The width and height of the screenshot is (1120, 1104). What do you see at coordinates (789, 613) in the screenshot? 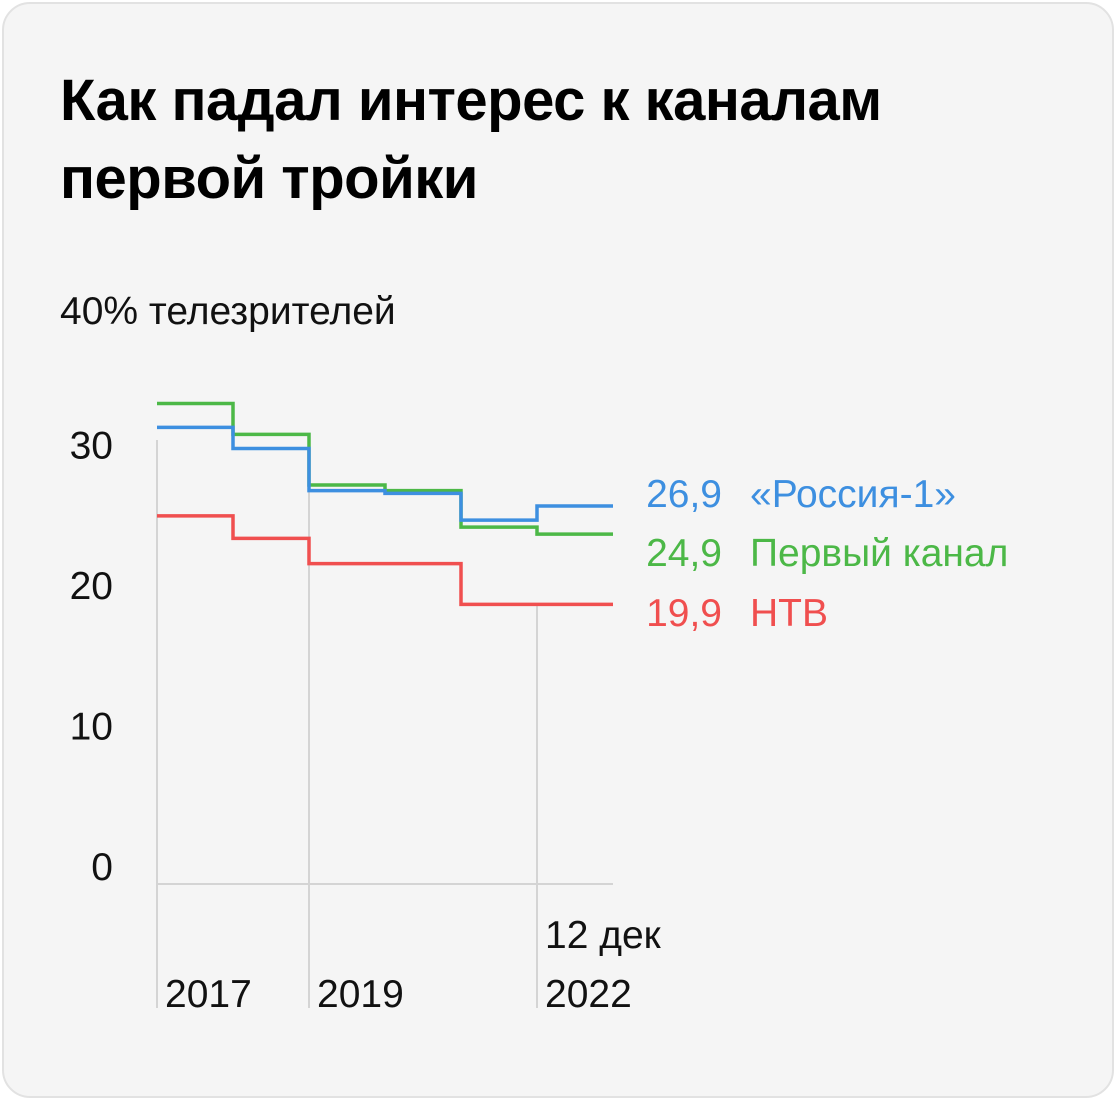
I see `series-name-label: НТВ` at bounding box center [789, 613].